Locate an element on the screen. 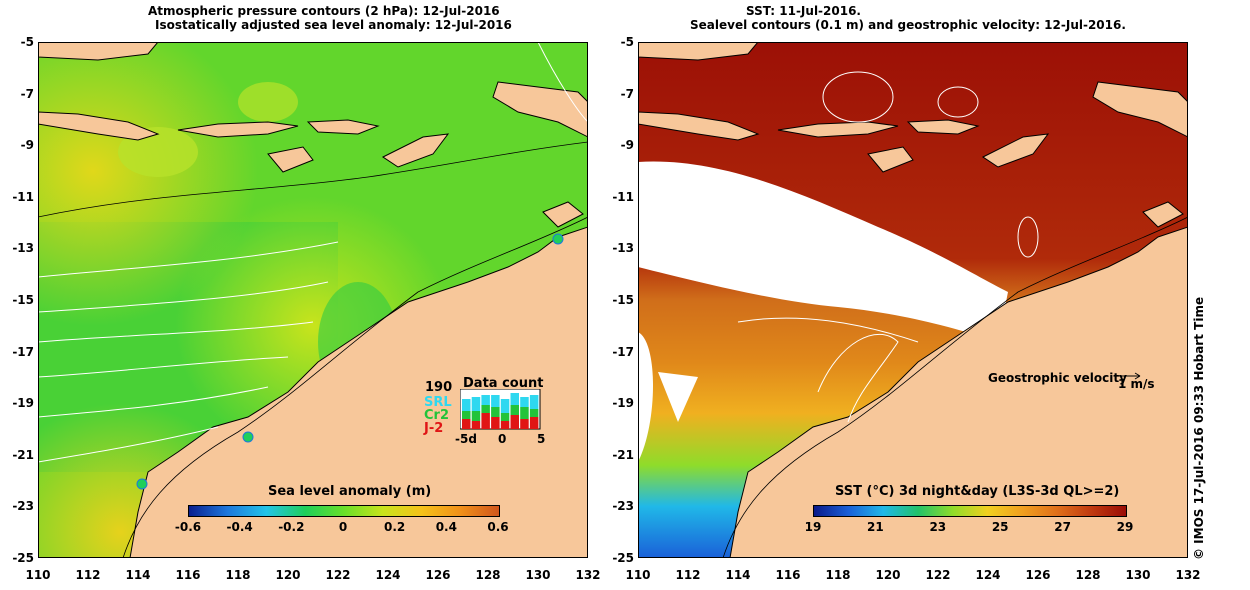 This screenshot has width=1250, height=590. sla-colorbar-tick-label: 0.4 is located at coordinates (446, 527).